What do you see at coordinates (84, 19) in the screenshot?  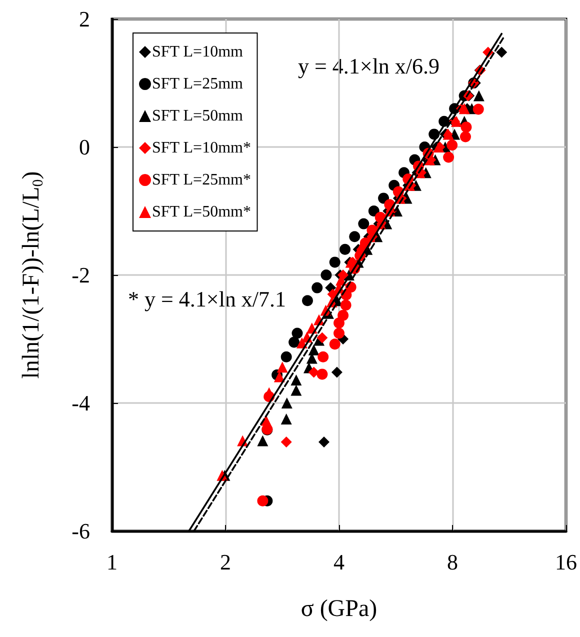 I see `y-tick-label: 2` at bounding box center [84, 19].